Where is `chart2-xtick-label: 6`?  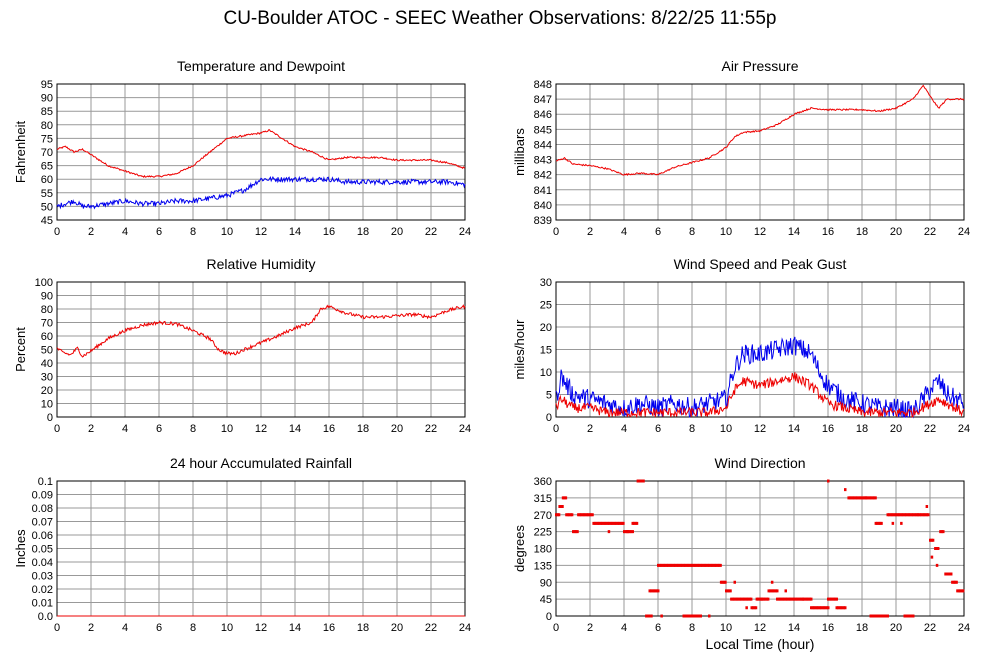
chart2-xtick-label: 6 is located at coordinates (658, 232).